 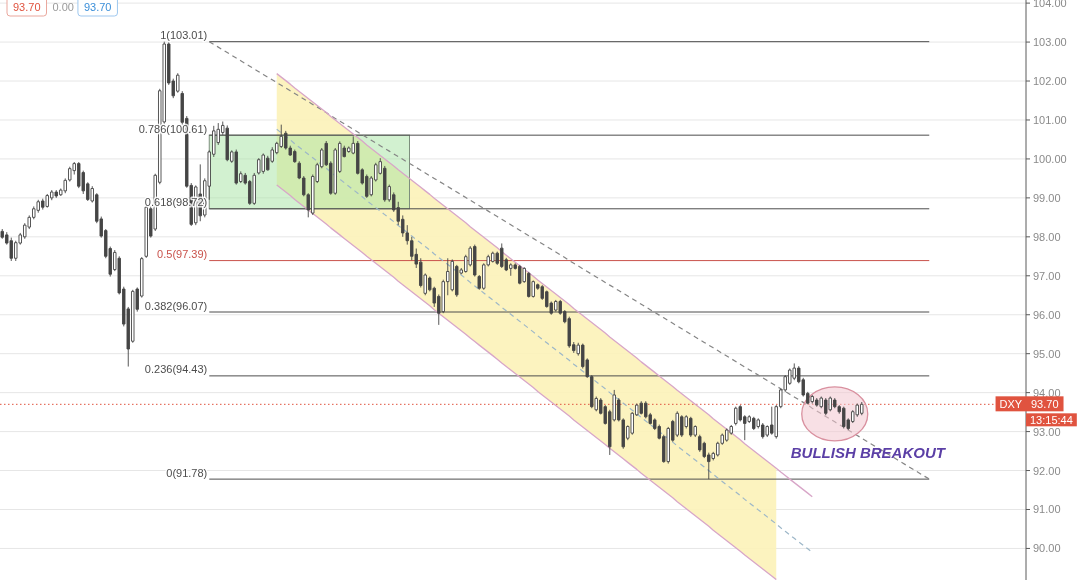 I want to click on annotation: DXY, so click(x=1011, y=403).